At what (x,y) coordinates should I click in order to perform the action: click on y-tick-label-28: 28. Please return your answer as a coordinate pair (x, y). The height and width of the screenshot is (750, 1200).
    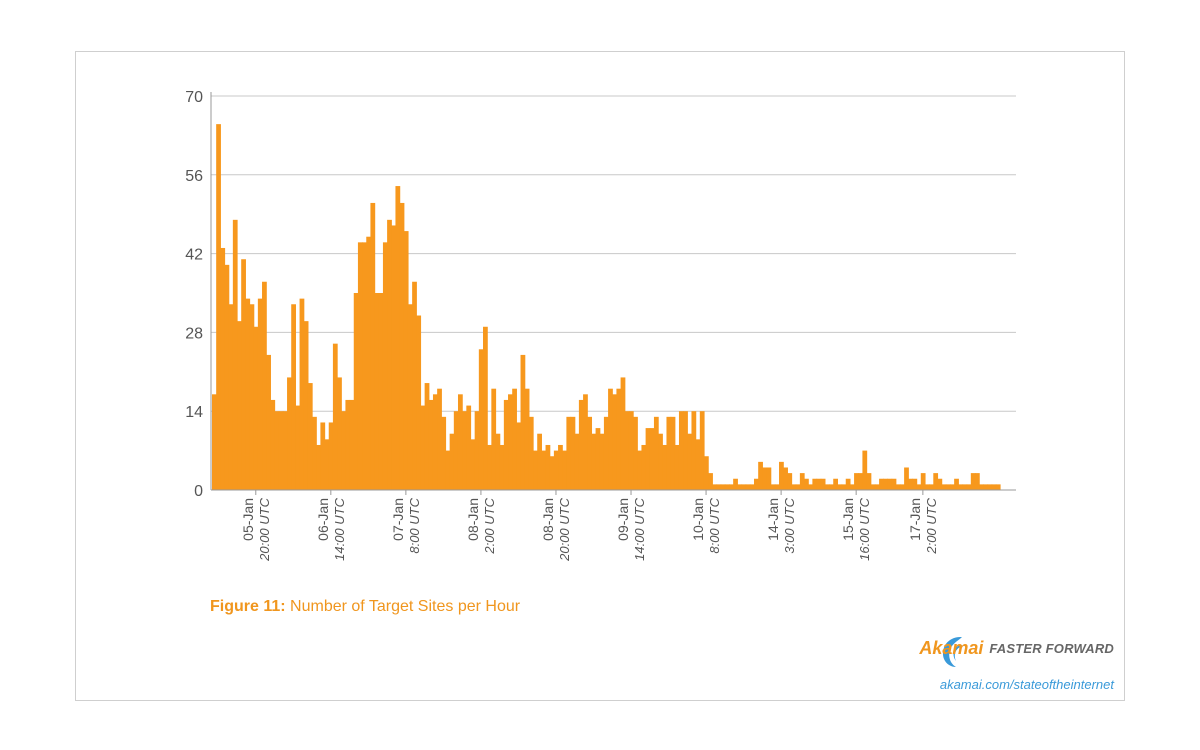
    Looking at the image, I should click on (194, 333).